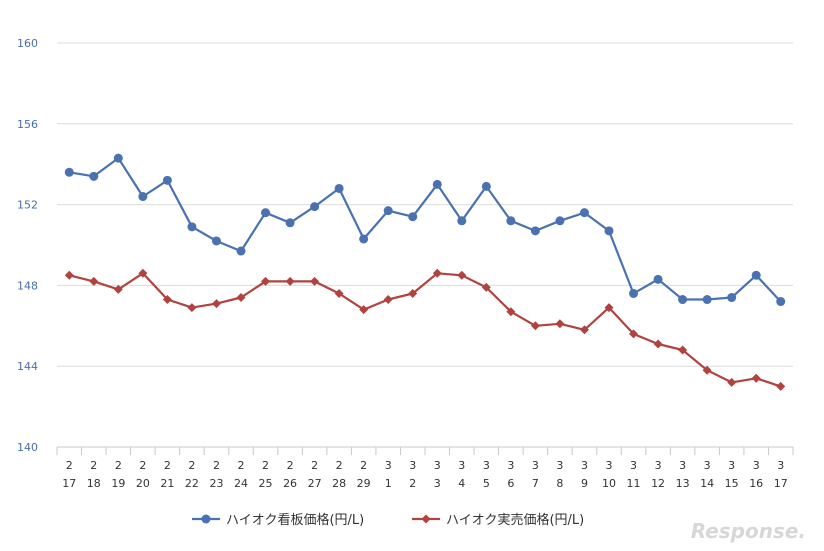 Image resolution: width=824 pixels, height=551 pixels. I want to click on x-tick-label-day: 20, so click(143, 483).